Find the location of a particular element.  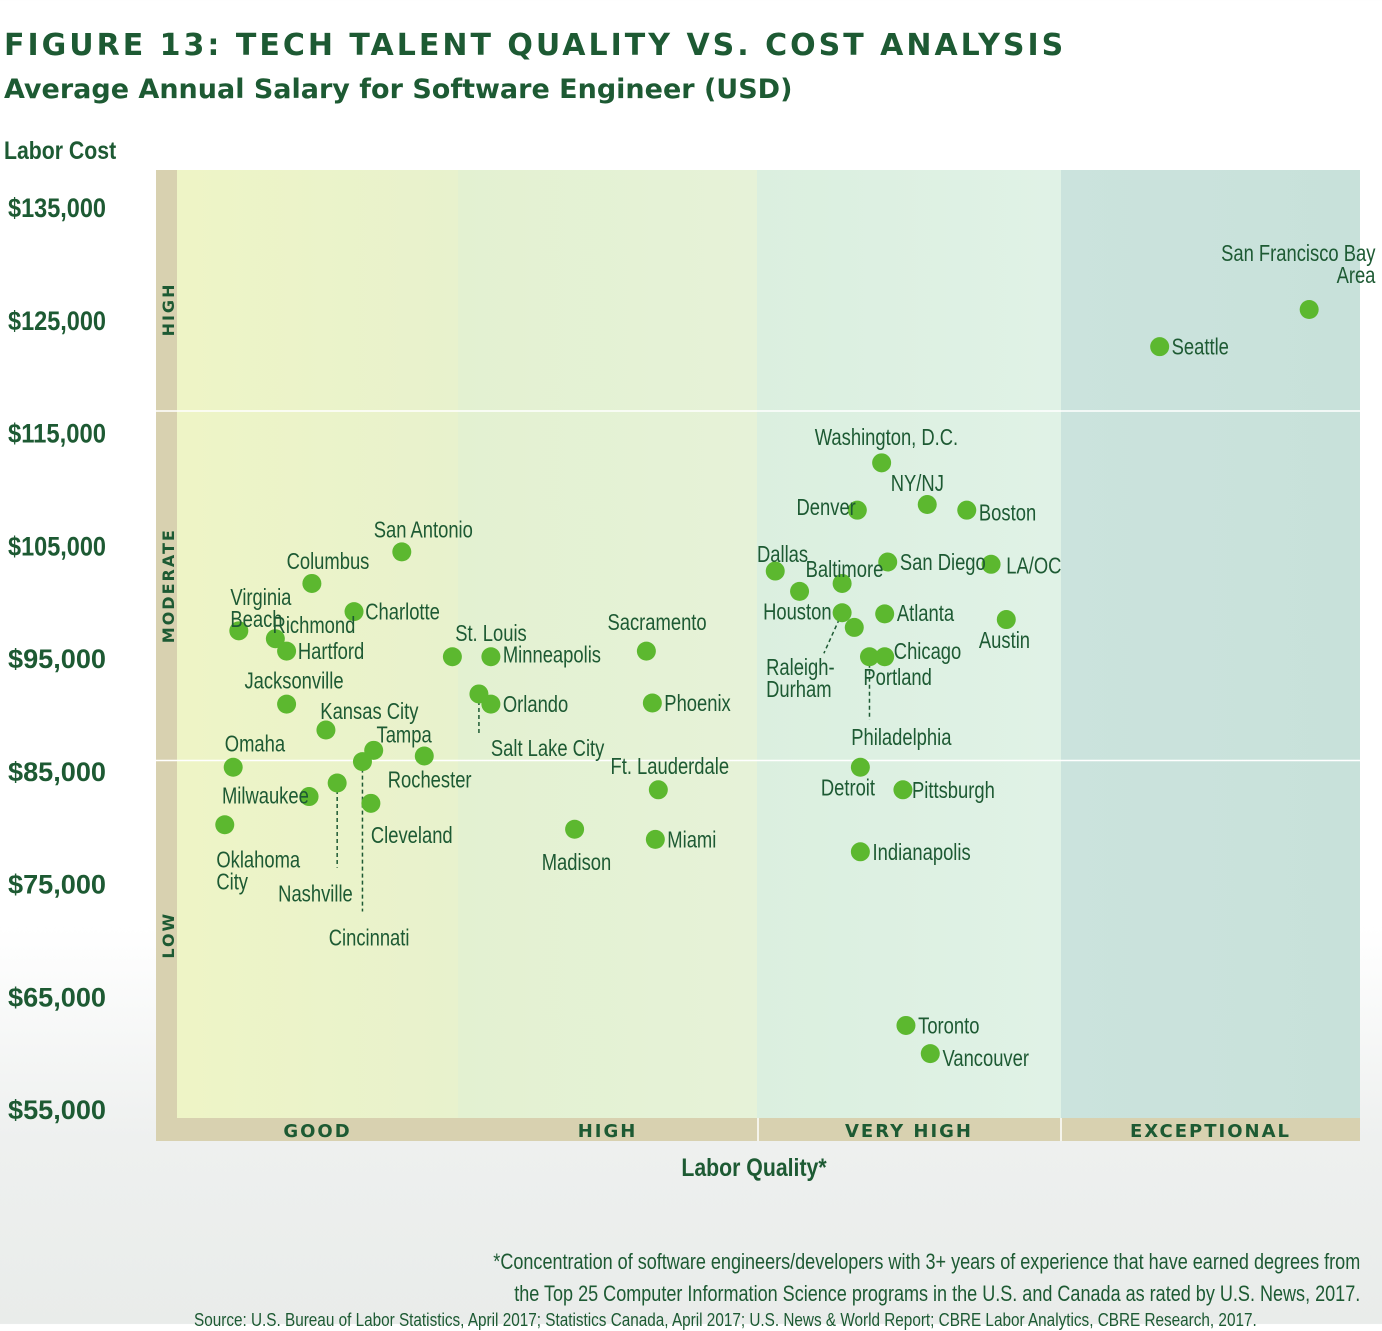

point-houston is located at coordinates (800, 591).